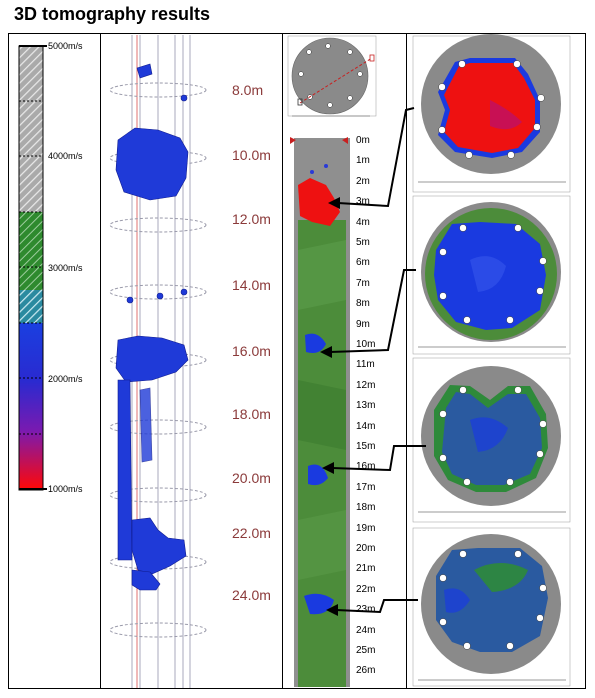 This screenshot has width=595, height=698. Describe the element at coordinates (112, 14) in the screenshot. I see `page-title: 3D tomography results` at that location.